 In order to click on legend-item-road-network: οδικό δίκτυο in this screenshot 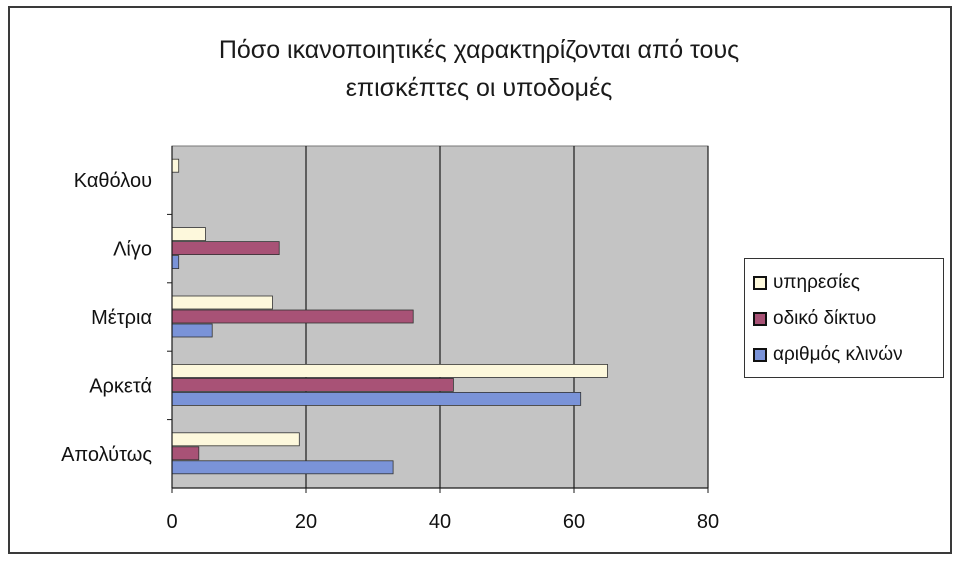, I will do `click(848, 319)`.